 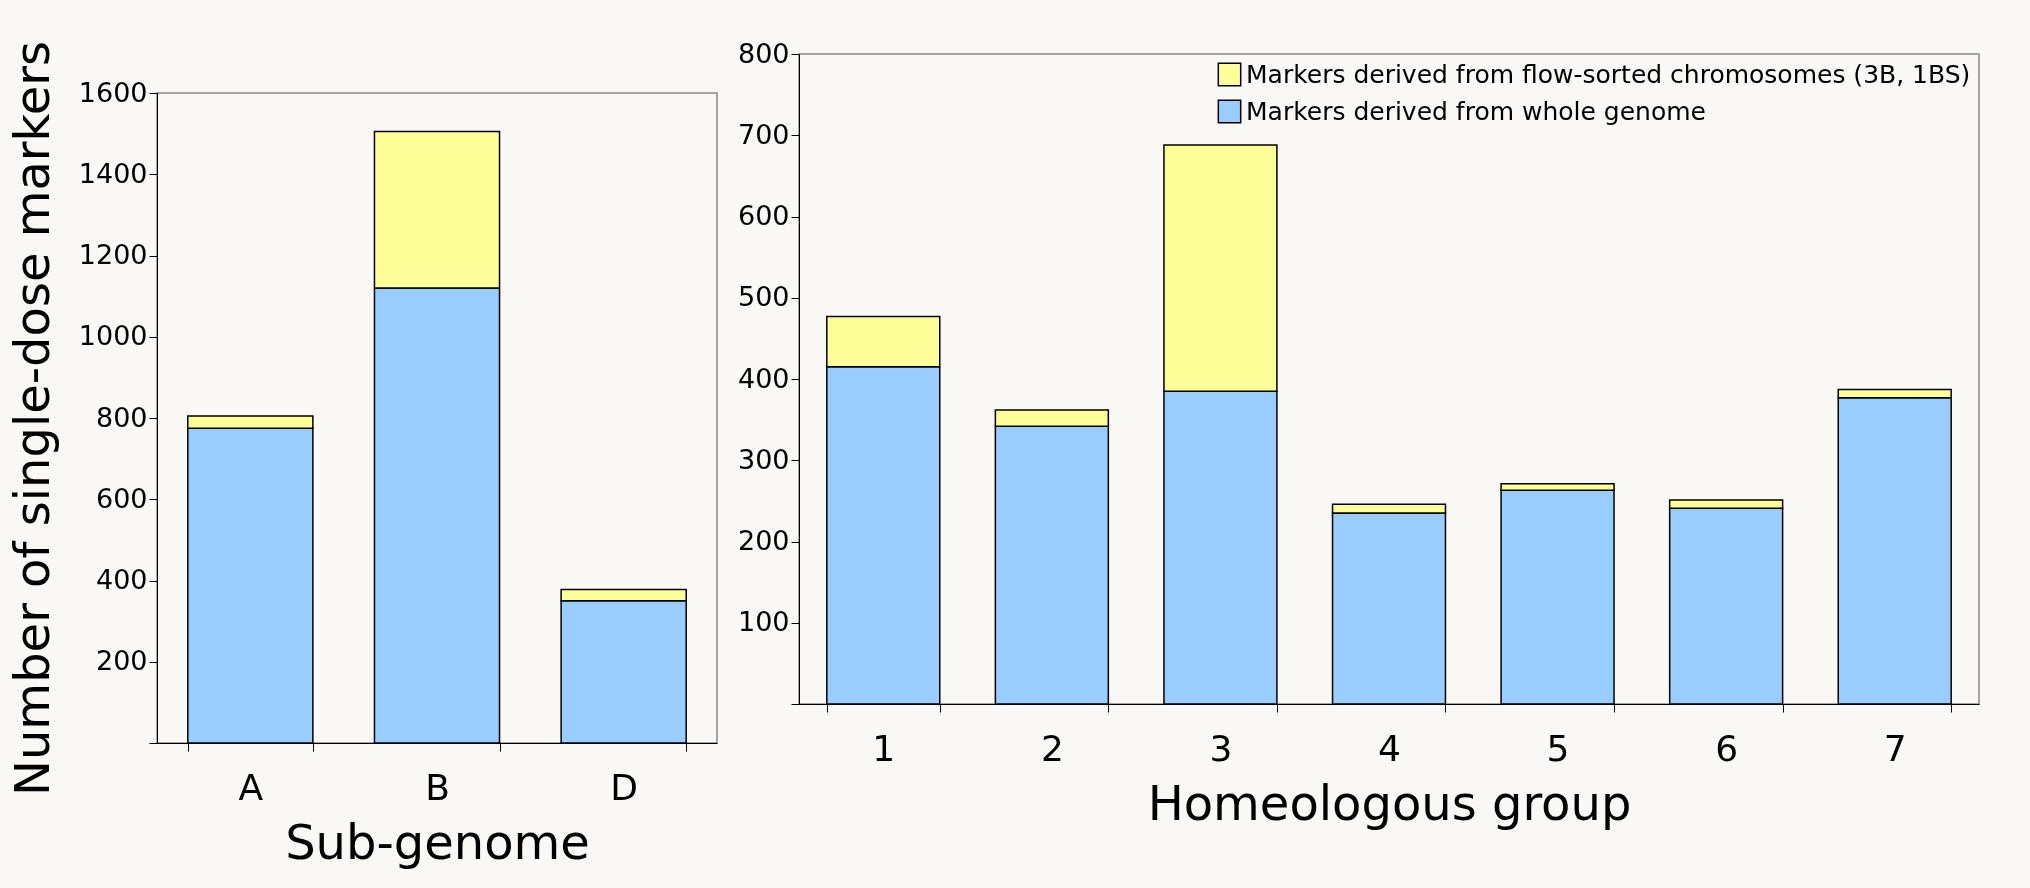 What do you see at coordinates (113, 254) in the screenshot?
I see `y-tick-label: 1200` at bounding box center [113, 254].